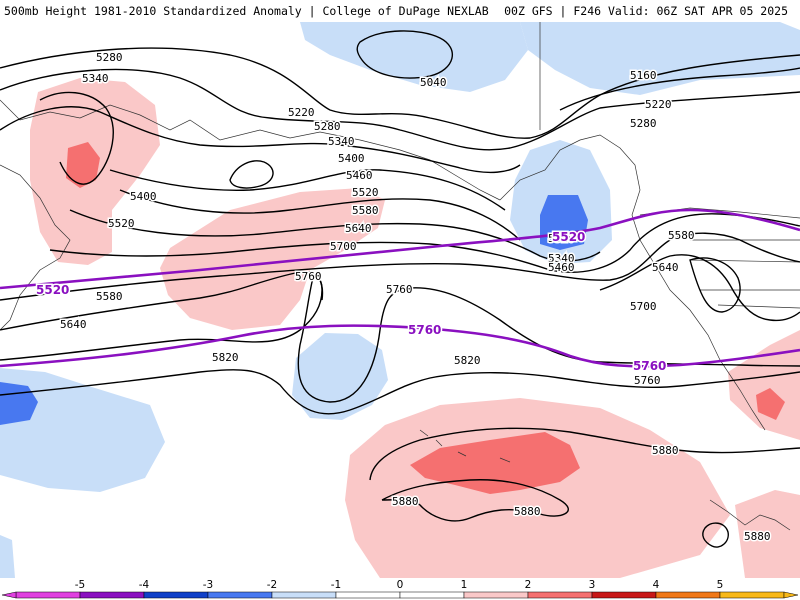 The height and width of the screenshot is (600, 800). Describe the element at coordinates (791, 595) in the screenshot. I see `colorbar-max-arrow` at that location.